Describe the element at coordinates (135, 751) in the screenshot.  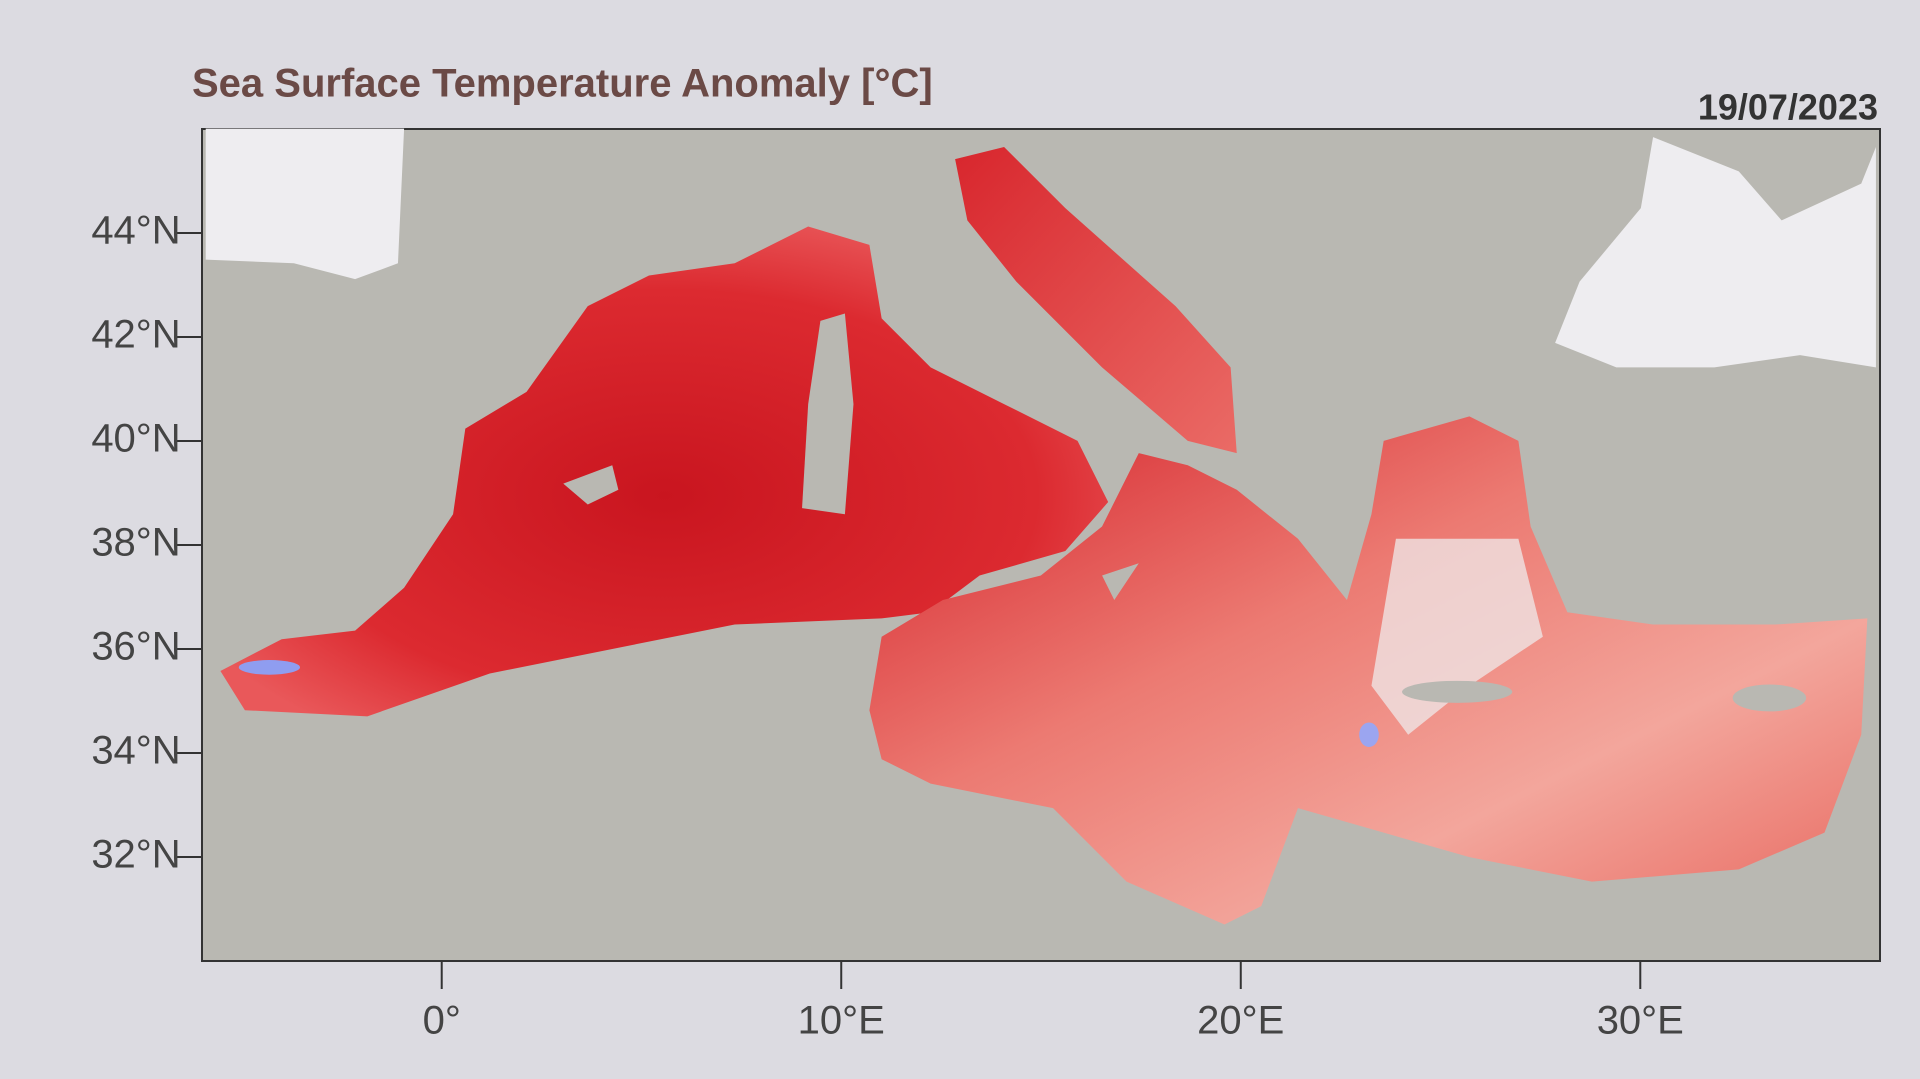
I see `y-tick-label: 34°N` at that location.